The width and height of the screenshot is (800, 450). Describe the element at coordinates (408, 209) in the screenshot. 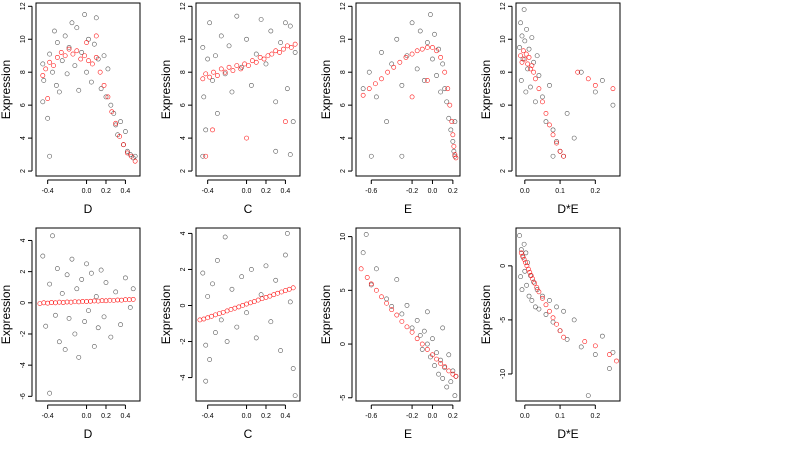

I see `x-axis-label: E` at that location.